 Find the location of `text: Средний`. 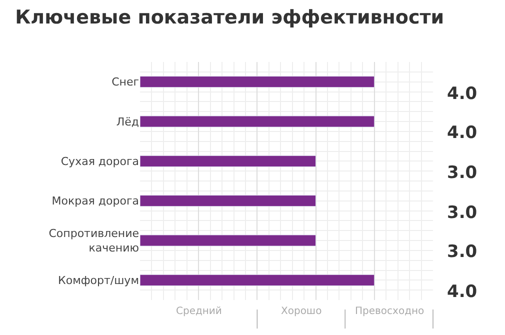

text: Средний is located at coordinates (199, 311).